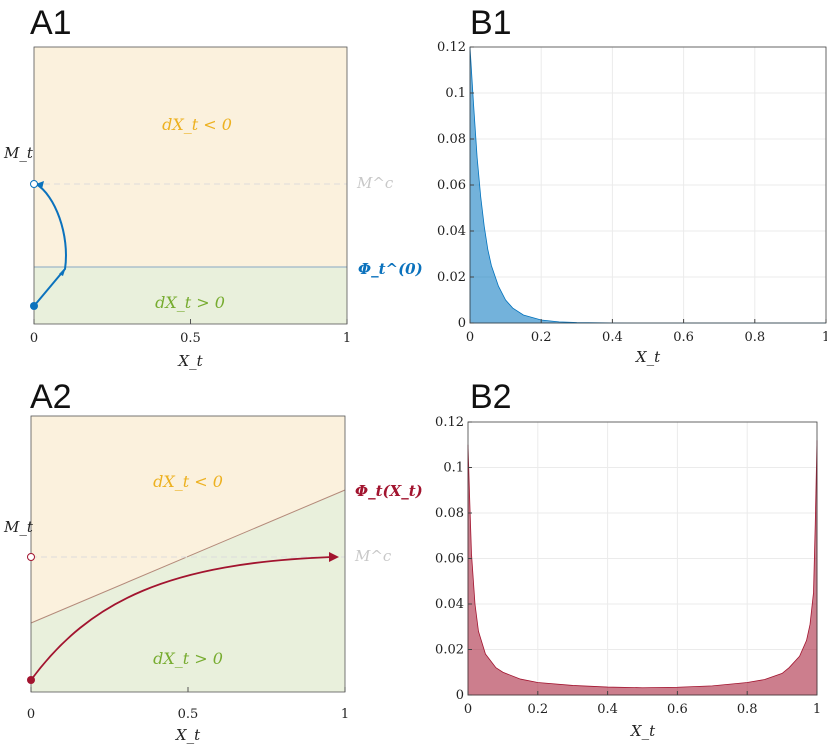  Describe the element at coordinates (334, 557) in the screenshot. I see `a2-trajectory-arrowhead` at that location.